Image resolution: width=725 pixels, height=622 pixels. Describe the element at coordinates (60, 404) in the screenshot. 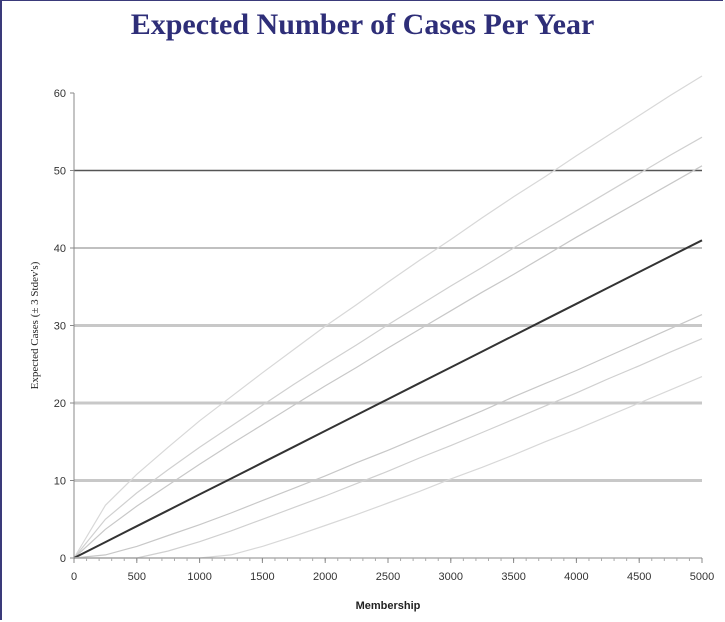

I see `y-tick-label: 20` at that location.